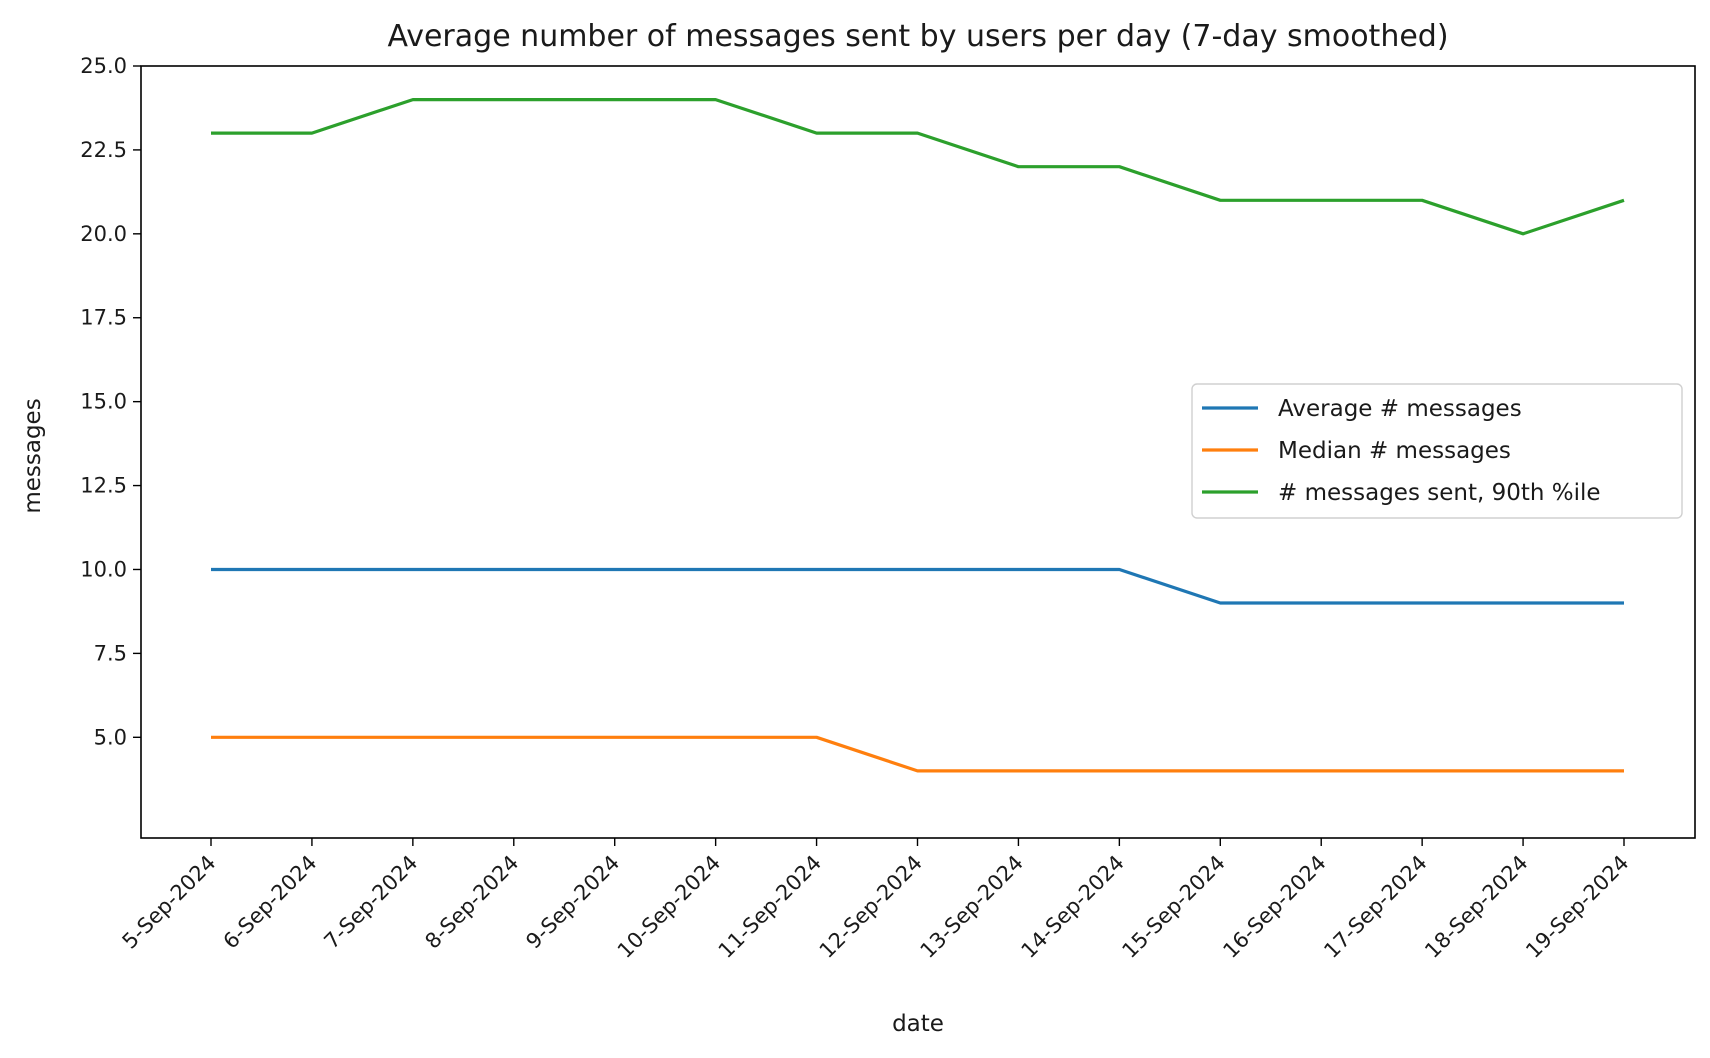  What do you see at coordinates (669, 907) in the screenshot?
I see `x-tick-label: 10-Sep-2024` at bounding box center [669, 907].